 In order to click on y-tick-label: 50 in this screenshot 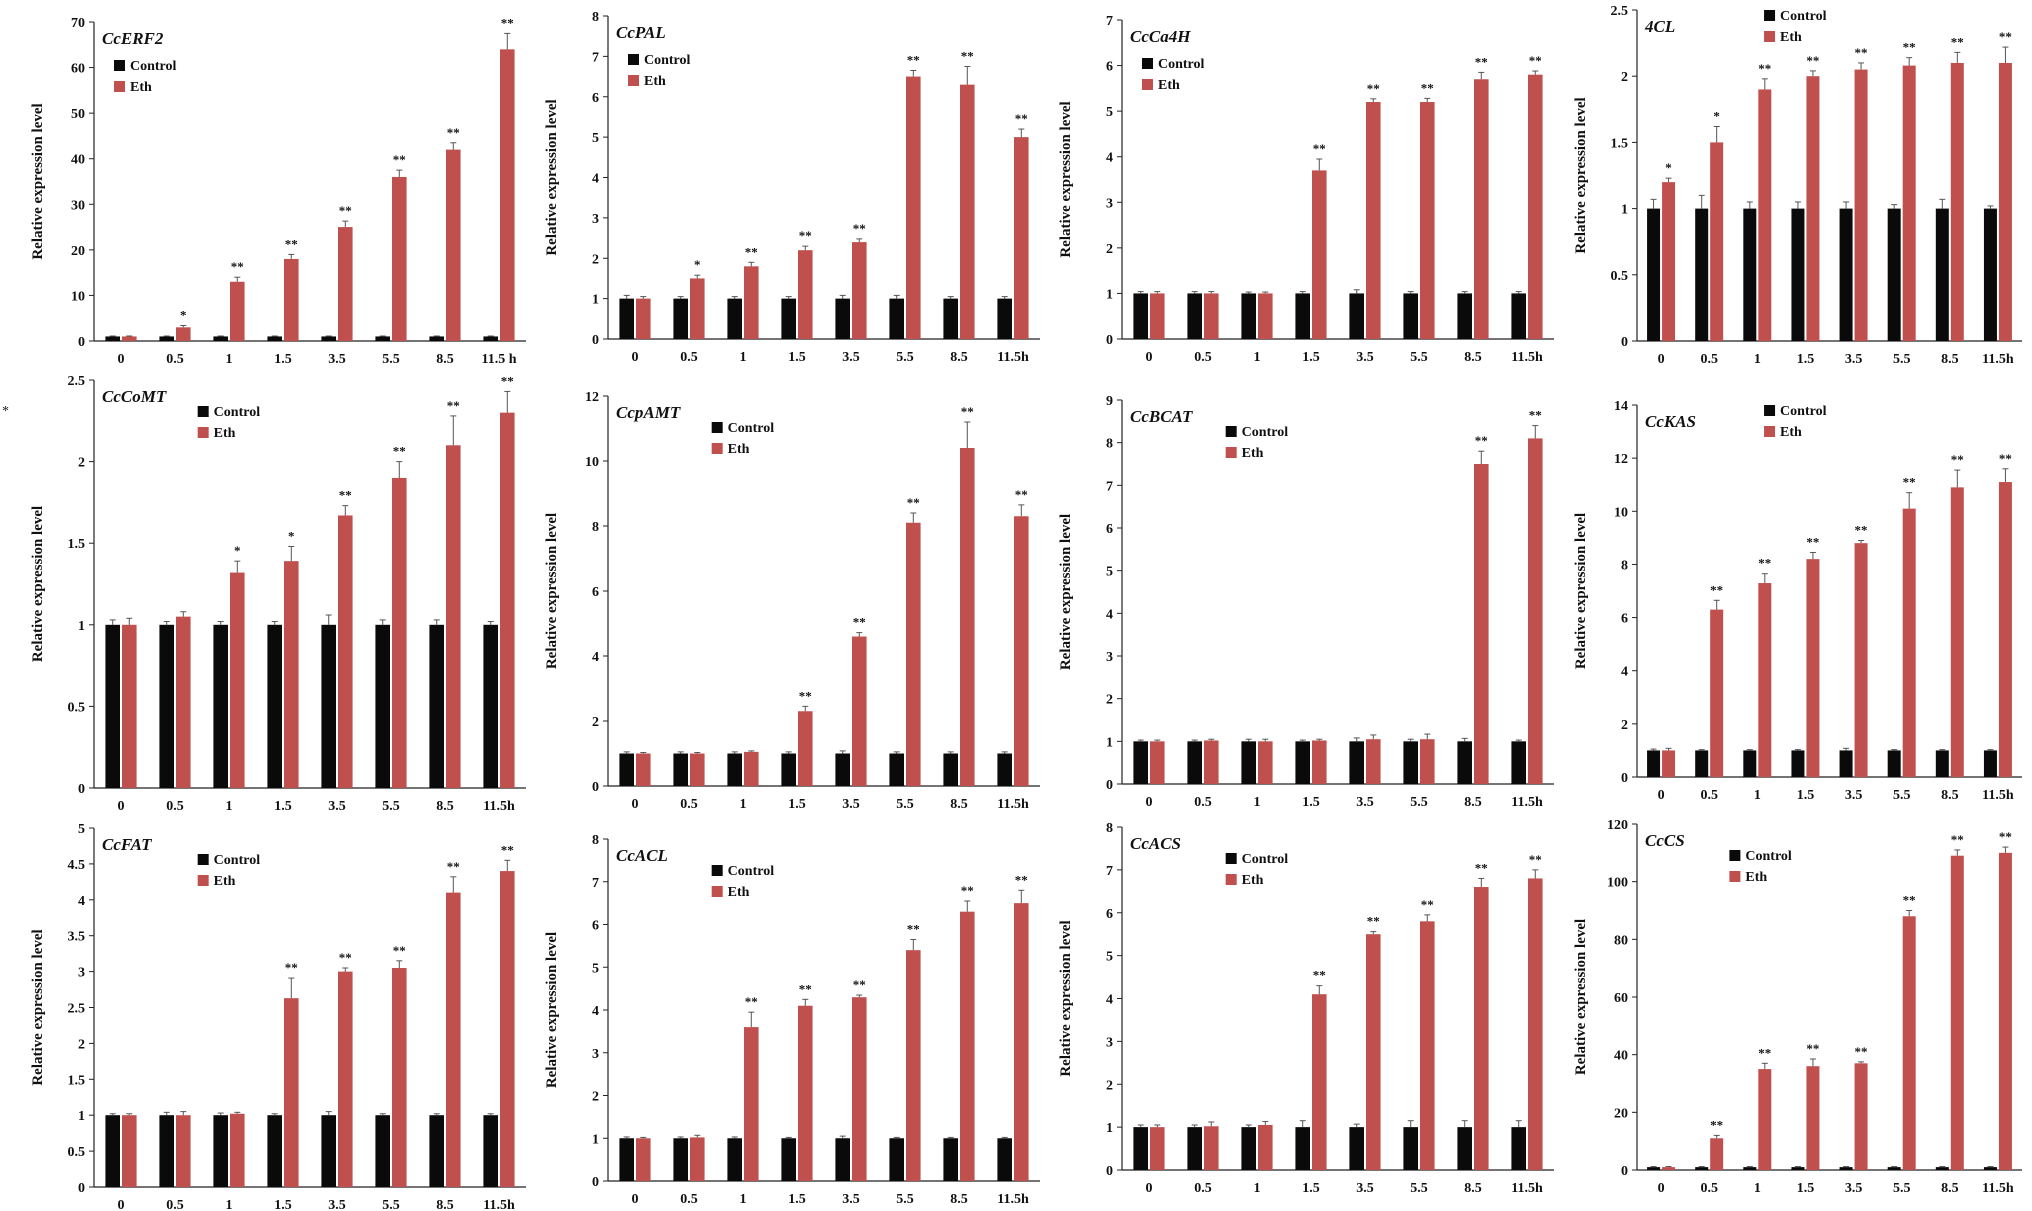, I will do `click(78, 114)`.